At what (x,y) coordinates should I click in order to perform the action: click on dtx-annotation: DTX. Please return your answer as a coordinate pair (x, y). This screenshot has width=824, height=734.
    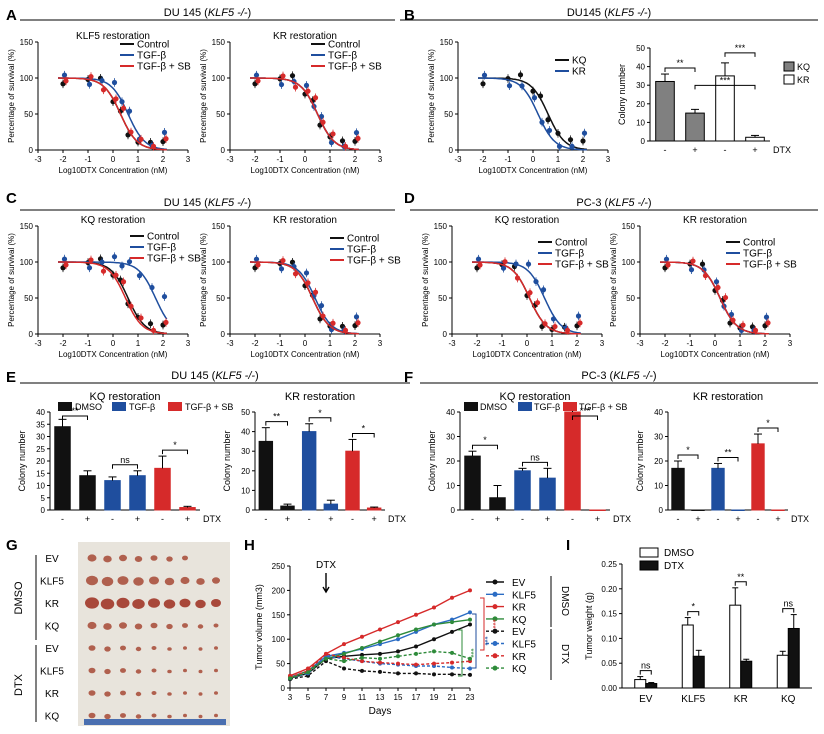
    Looking at the image, I should click on (326, 565).